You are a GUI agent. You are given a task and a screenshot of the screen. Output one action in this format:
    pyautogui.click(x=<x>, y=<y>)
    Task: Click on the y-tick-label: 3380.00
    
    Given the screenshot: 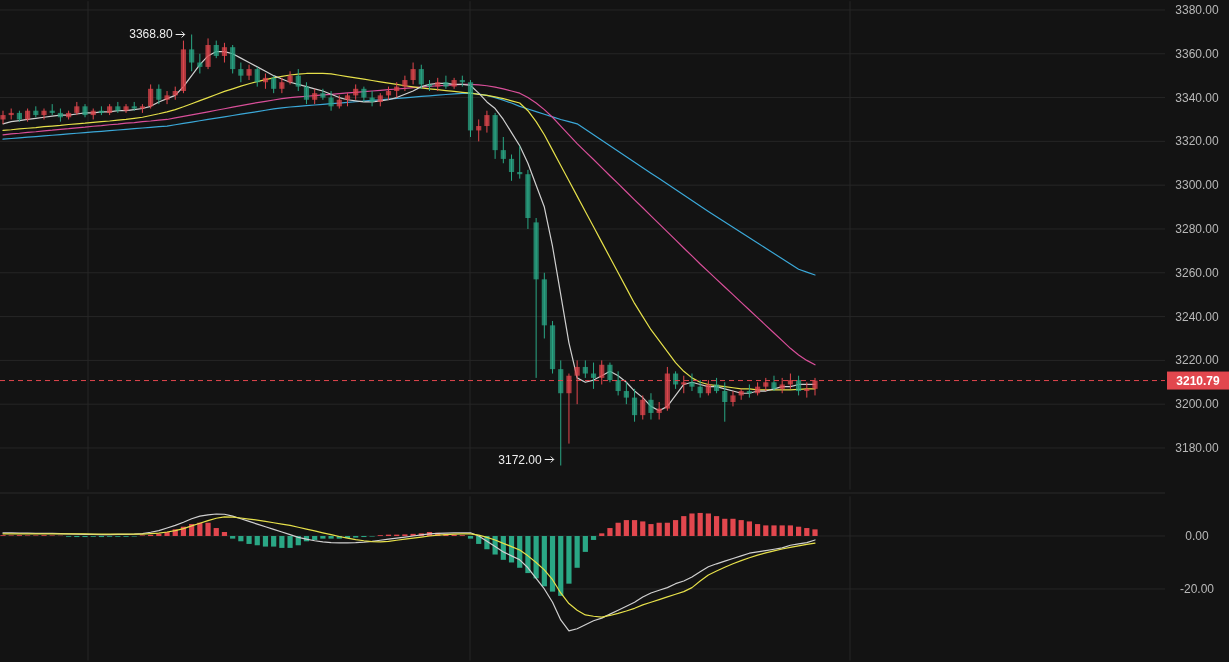 What is the action you would take?
    pyautogui.click(x=1197, y=9)
    